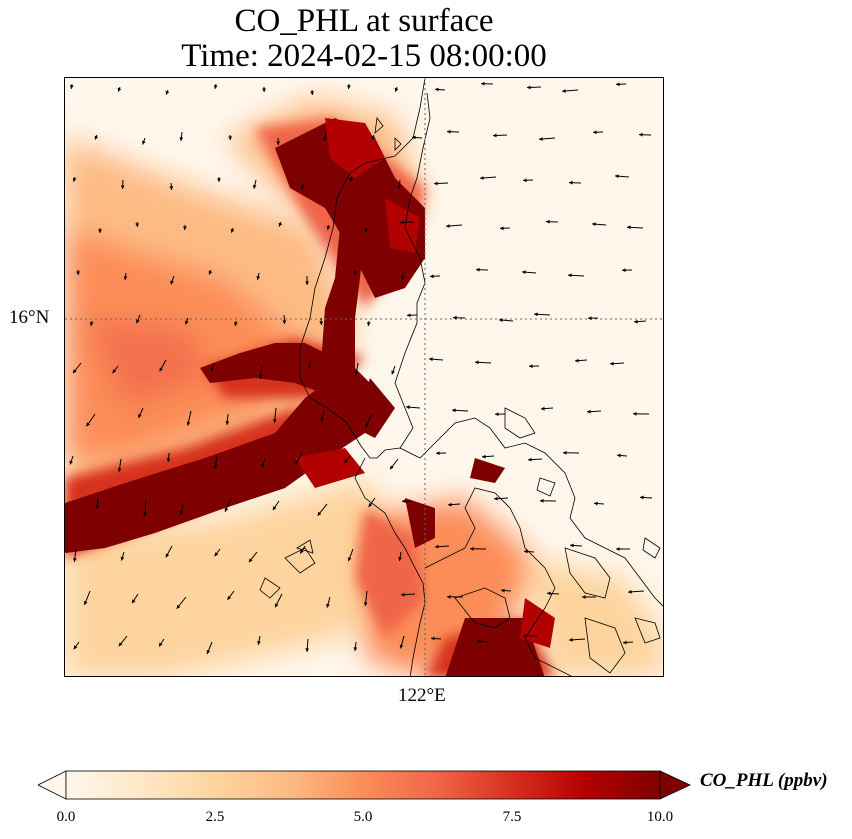 The width and height of the screenshot is (852, 839). Describe the element at coordinates (422, 695) in the screenshot. I see `lon-tick-122e: 122°E` at that location.